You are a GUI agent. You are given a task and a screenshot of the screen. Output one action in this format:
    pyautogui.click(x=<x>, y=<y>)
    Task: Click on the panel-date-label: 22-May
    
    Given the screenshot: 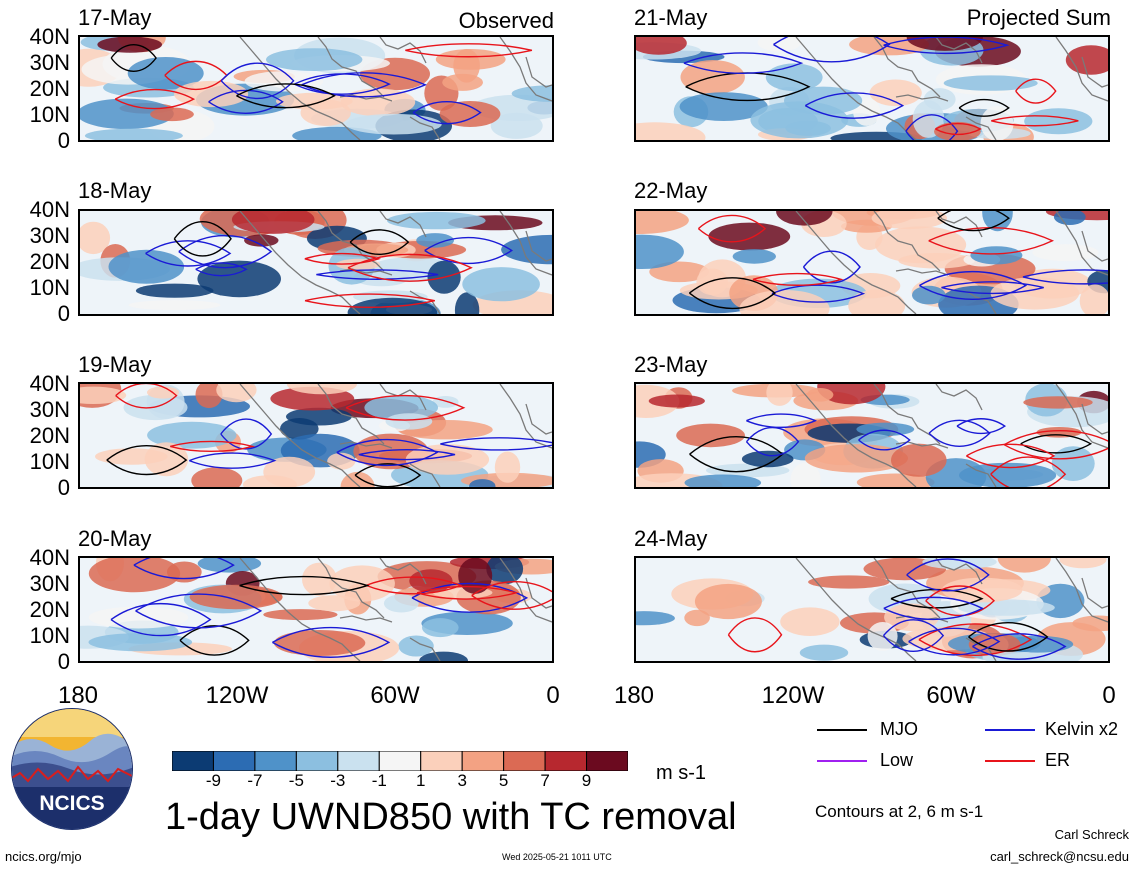 What is the action you would take?
    pyautogui.click(x=671, y=190)
    